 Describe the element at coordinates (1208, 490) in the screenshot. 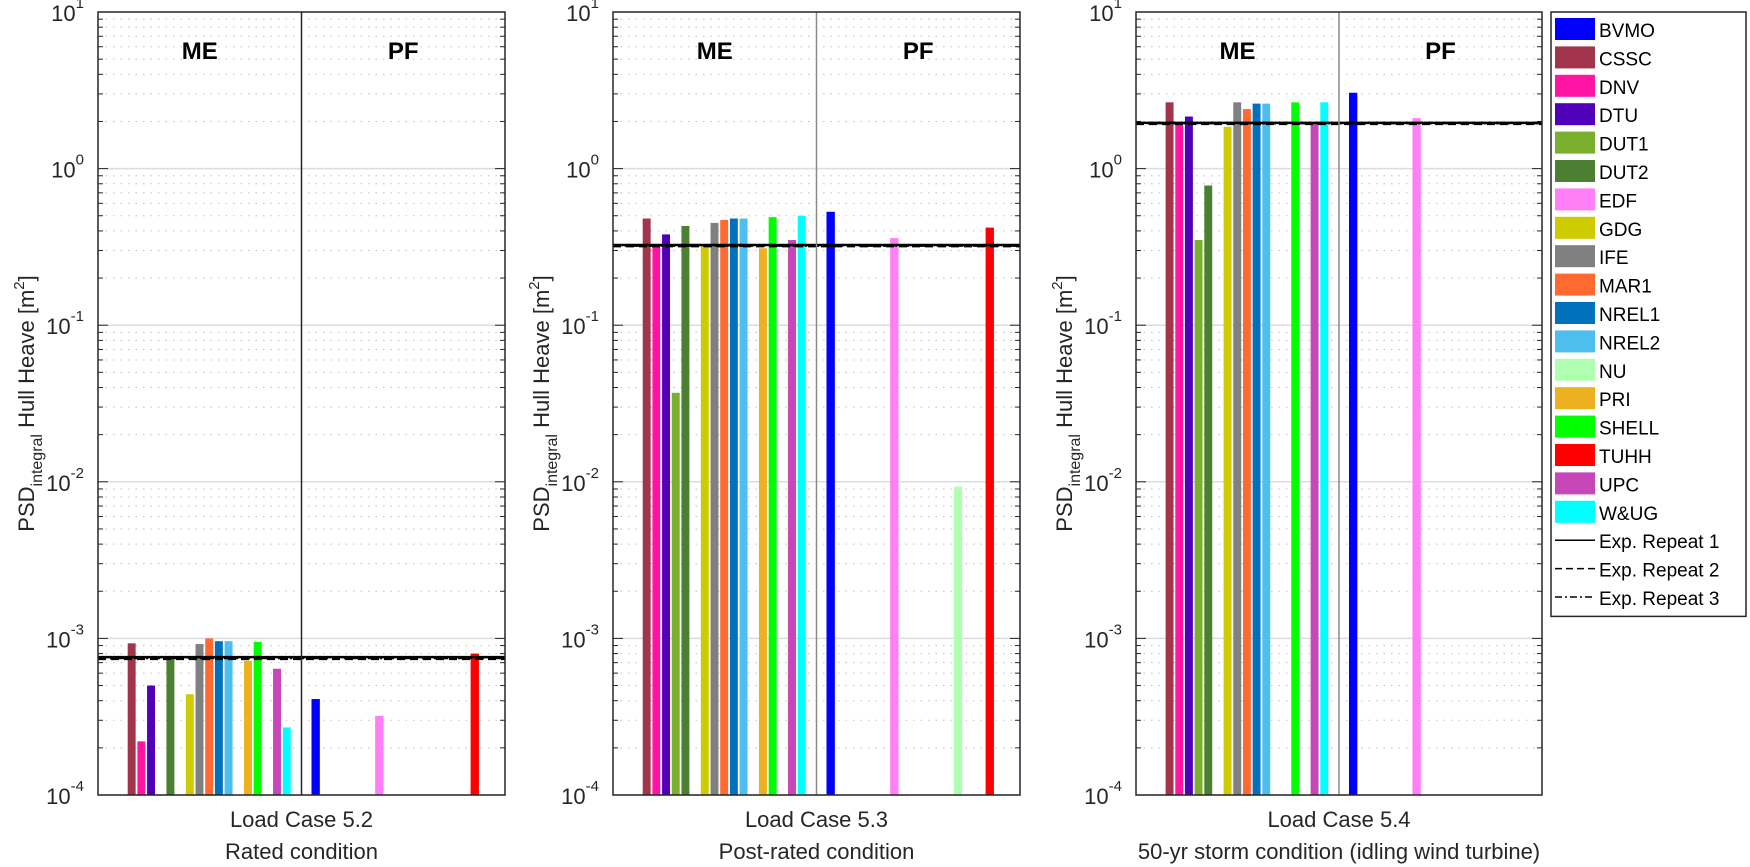

I see `bar-me-dut2` at that location.